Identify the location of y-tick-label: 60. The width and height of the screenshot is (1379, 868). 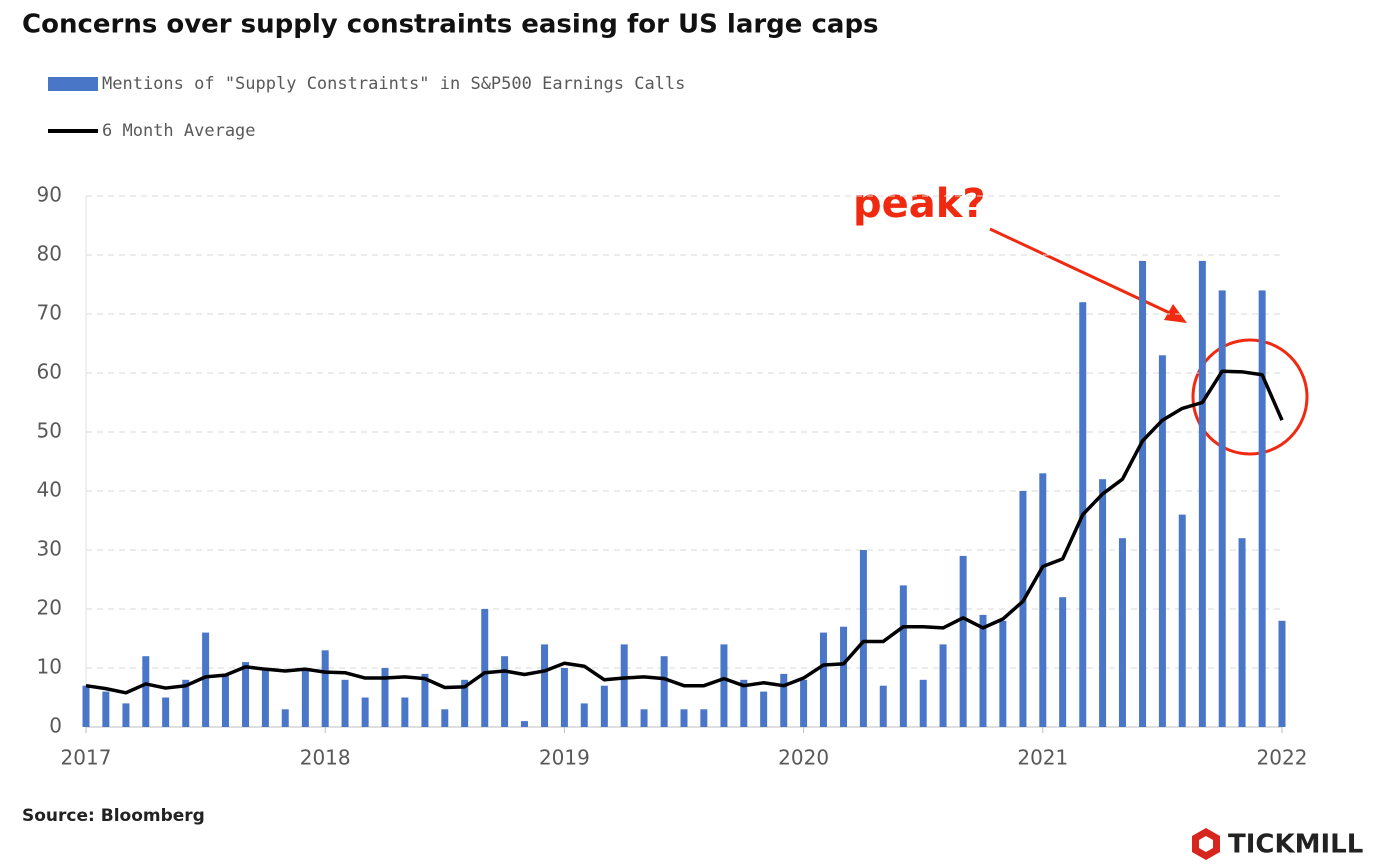
(49, 372).